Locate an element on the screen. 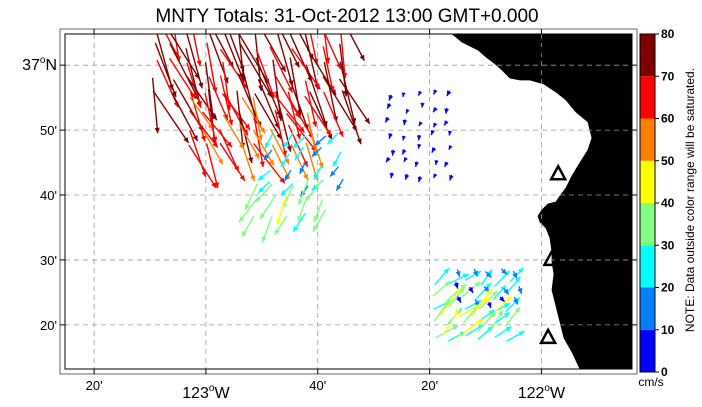  lon-tick-label: 122oW is located at coordinates (542, 392).